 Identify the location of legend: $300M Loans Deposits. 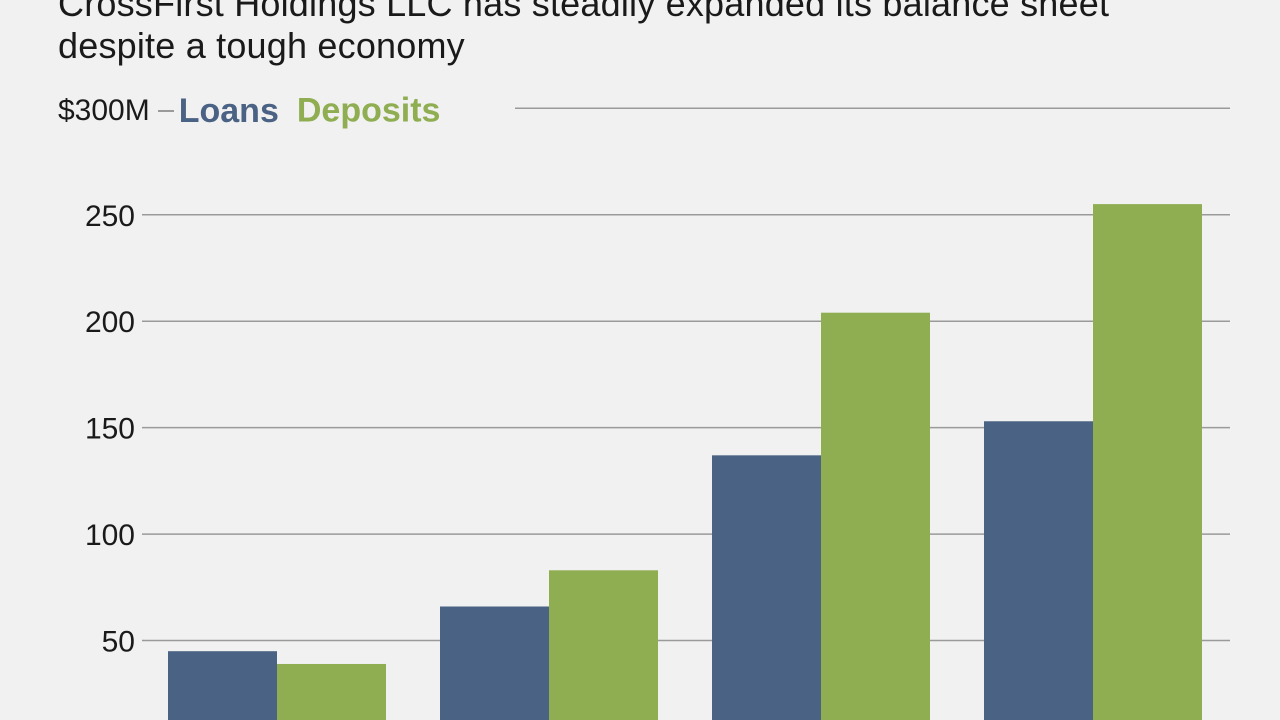
(249, 110).